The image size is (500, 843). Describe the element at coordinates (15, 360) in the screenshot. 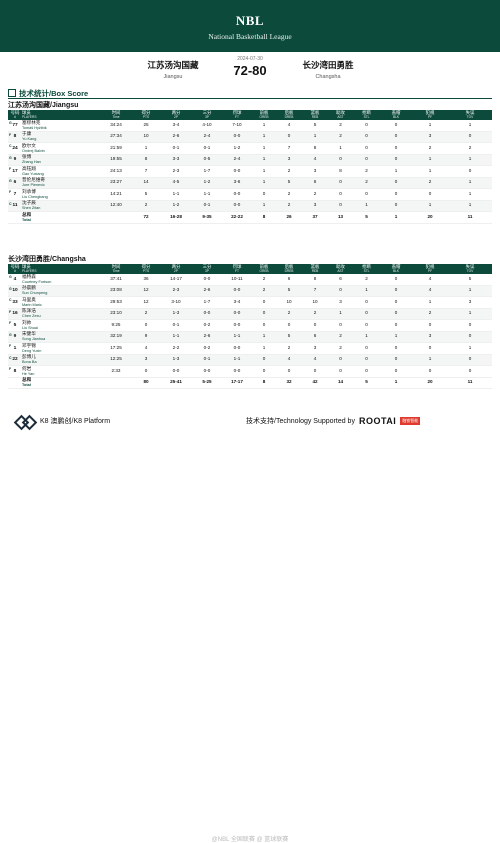

I see `jersey-number-value: 22` at that location.